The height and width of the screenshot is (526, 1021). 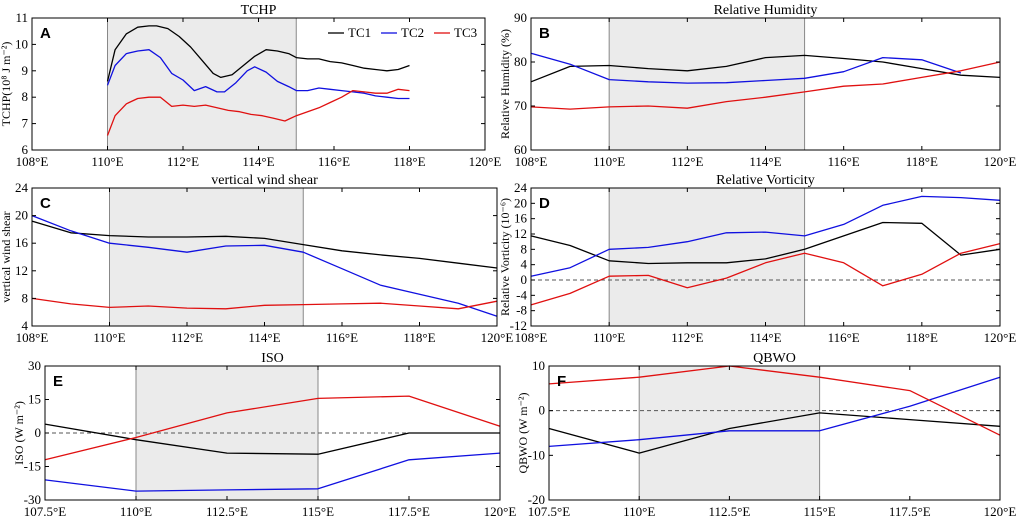 What do you see at coordinates (359, 32) in the screenshot?
I see `legend-label: TC1` at bounding box center [359, 32].